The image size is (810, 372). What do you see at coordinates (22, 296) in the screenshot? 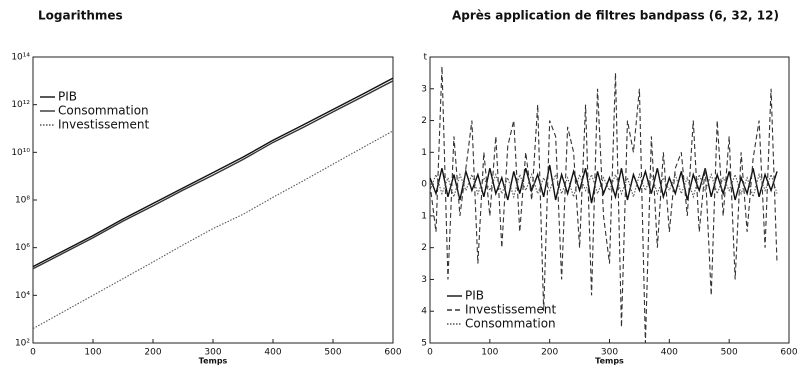
I see `y-tick-label: 10⁴` at bounding box center [22, 296].